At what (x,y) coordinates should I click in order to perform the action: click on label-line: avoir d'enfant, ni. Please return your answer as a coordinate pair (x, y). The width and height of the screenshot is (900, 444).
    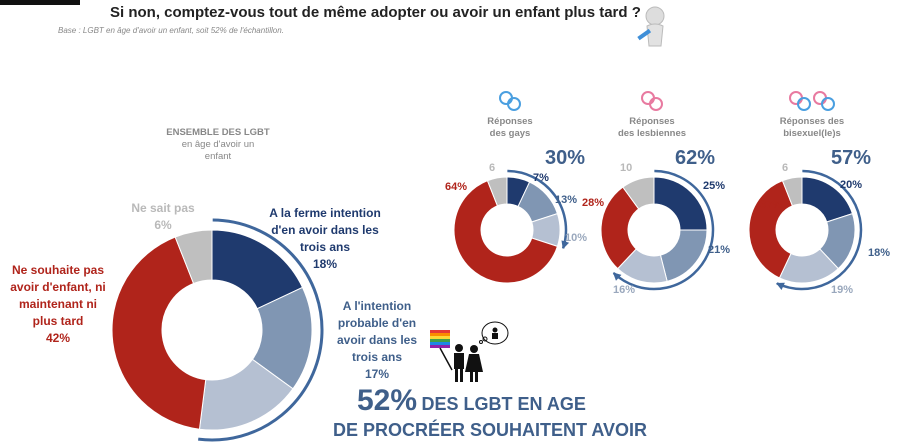
    Looking at the image, I should click on (58, 287).